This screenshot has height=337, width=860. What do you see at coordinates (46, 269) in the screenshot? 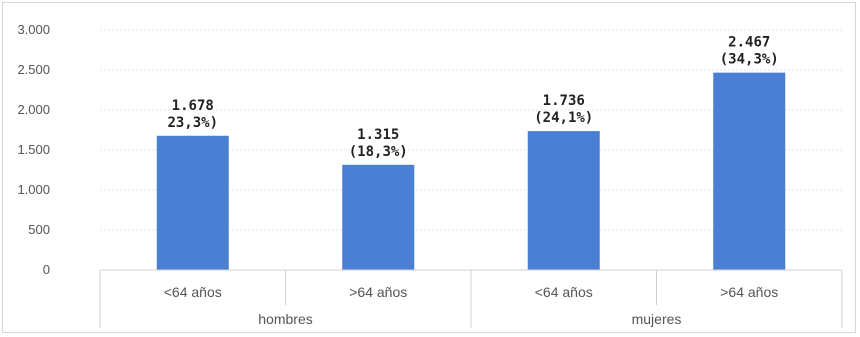
I see `y-tick-label: 0` at bounding box center [46, 269].